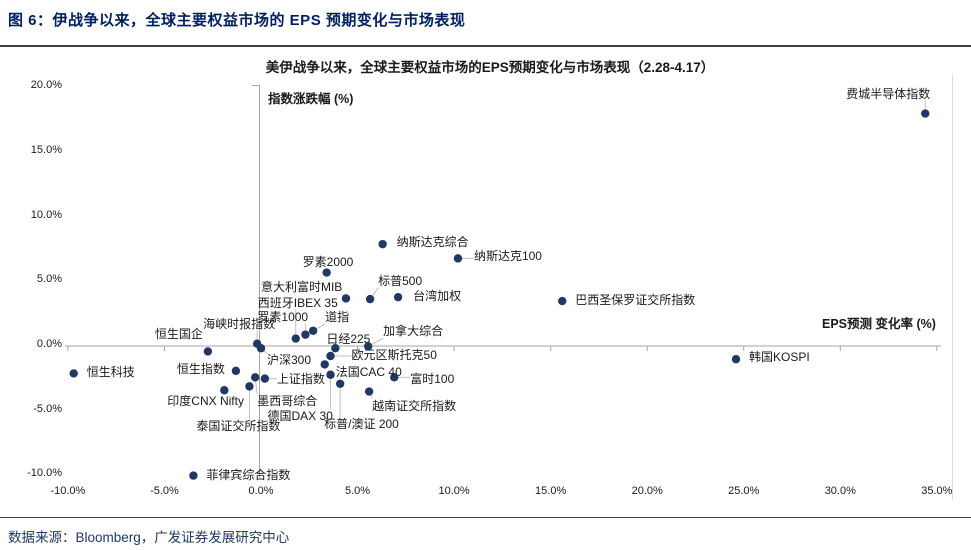 The image size is (971, 550). What do you see at coordinates (46, 85) in the screenshot?
I see `y-tick-label: 20.0%` at bounding box center [46, 85].